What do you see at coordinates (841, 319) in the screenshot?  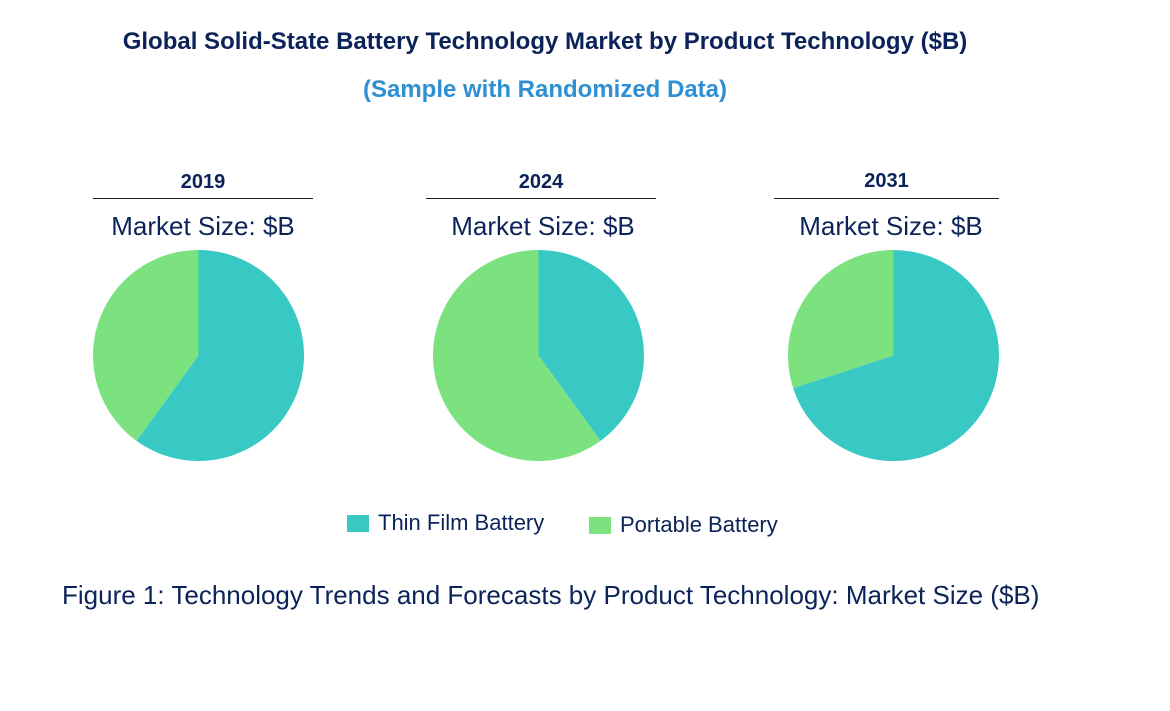 I see `pie-slice-2031-portable` at bounding box center [841, 319].